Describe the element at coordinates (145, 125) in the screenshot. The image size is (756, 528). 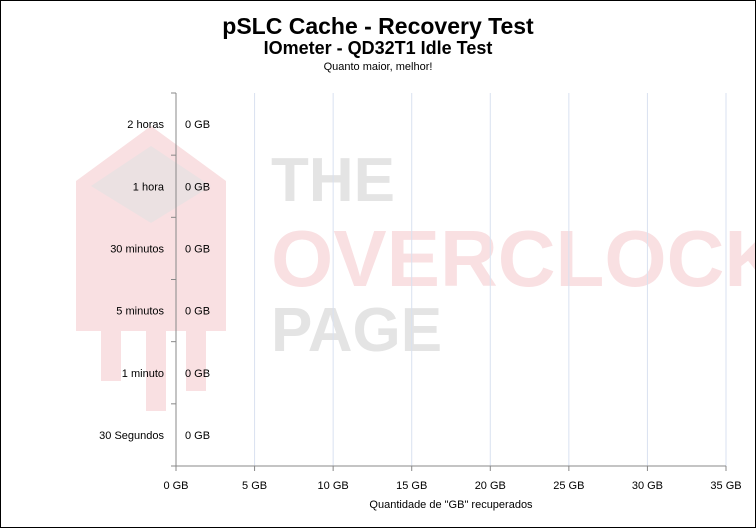
I see `y-category-label: 2 horas` at that location.